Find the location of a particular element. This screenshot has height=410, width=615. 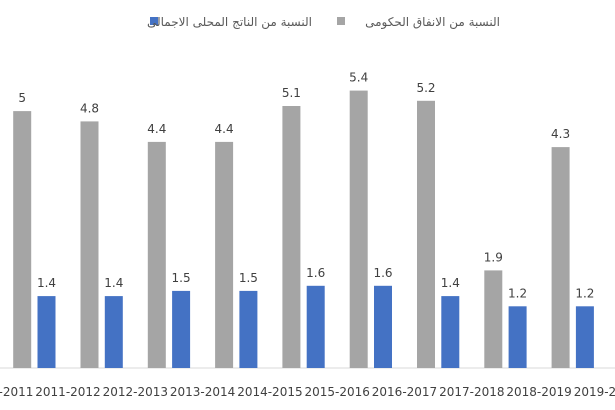

x-tick-label: 2010-2011 is located at coordinates (16, 392).